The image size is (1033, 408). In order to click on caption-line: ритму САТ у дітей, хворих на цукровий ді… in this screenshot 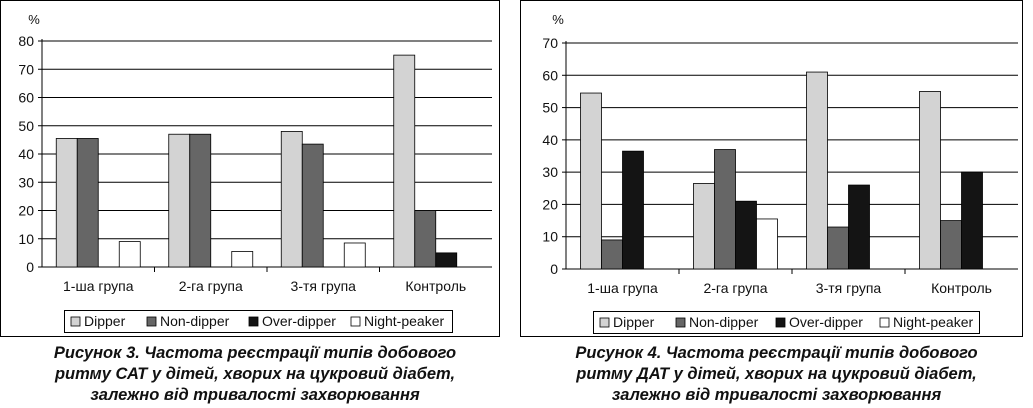, I will do `click(255, 374)`.